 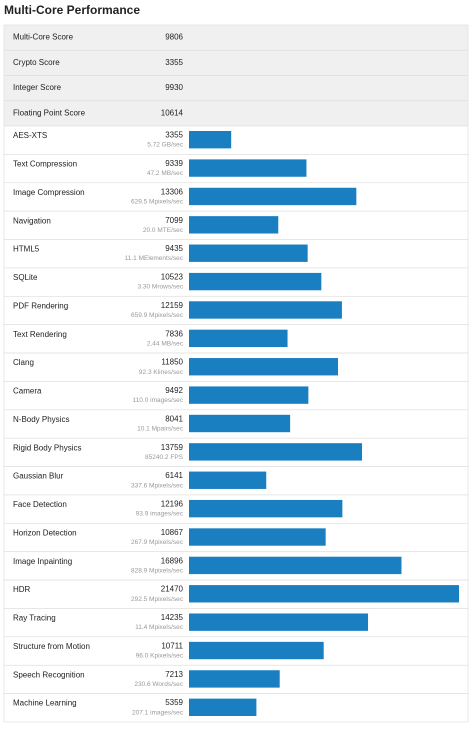 What do you see at coordinates (30, 135) in the screenshot?
I see `benchmark-name: AES-XTS` at bounding box center [30, 135].